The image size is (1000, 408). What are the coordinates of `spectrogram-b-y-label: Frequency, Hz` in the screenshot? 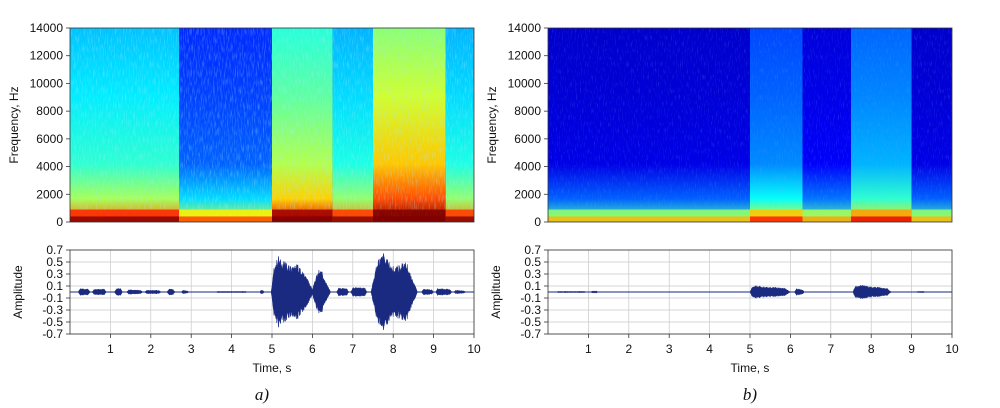 It's located at (492, 124).